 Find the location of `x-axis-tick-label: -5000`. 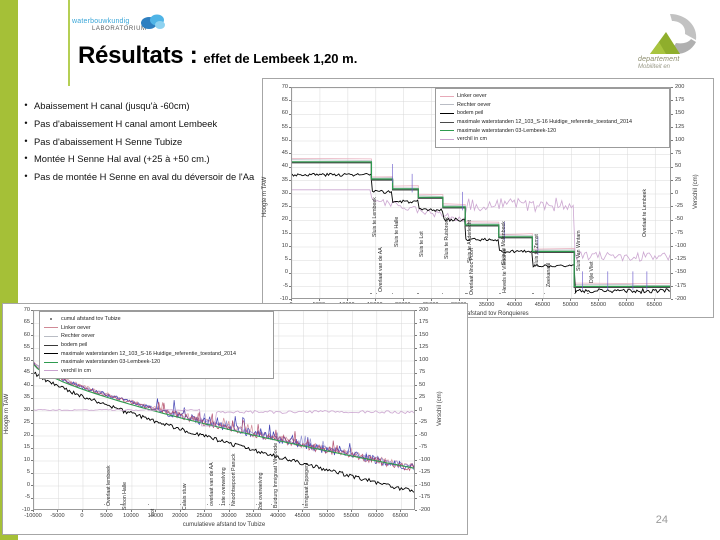

x-axis-tick-label: -5000 is located at coordinates (57, 516).